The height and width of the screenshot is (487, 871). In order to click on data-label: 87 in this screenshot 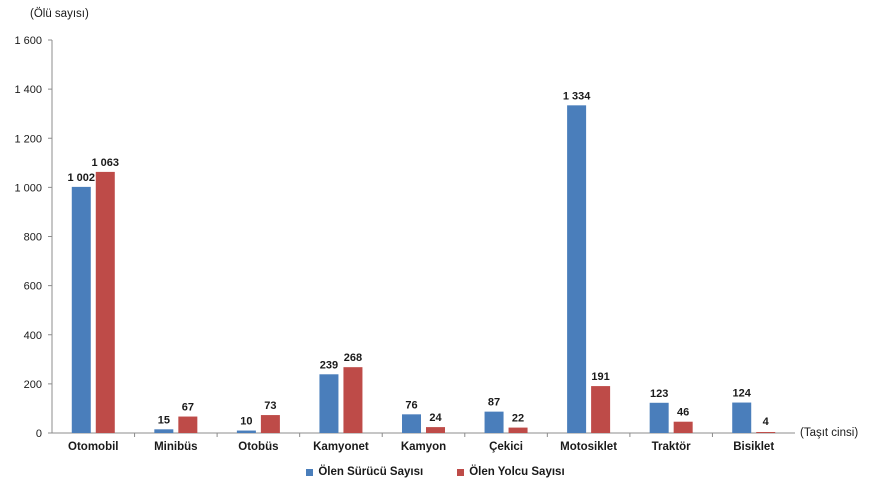, I will do `click(494, 403)`.